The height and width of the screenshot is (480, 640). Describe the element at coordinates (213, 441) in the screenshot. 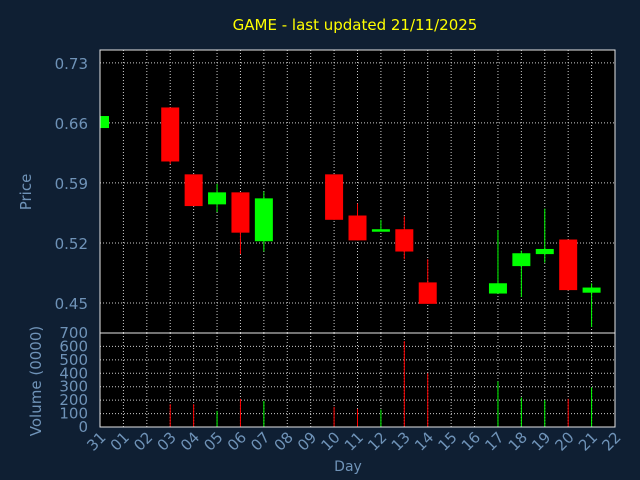

I see `x-tick-label: 05` at that location.